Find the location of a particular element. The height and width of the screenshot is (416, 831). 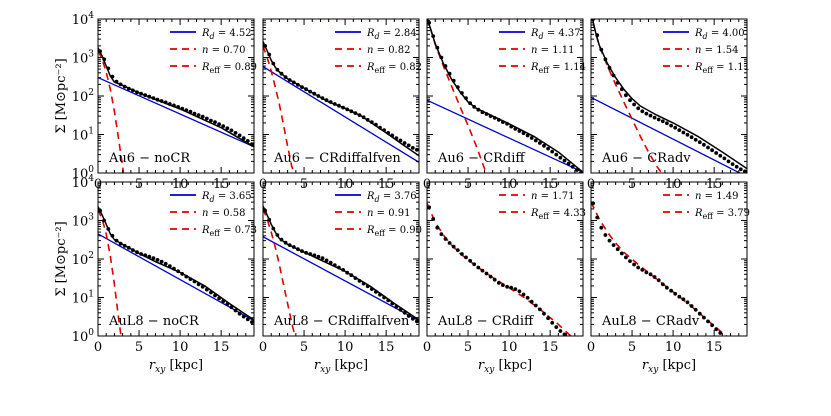

sersic-fit-line is located at coordinates (279, 272).